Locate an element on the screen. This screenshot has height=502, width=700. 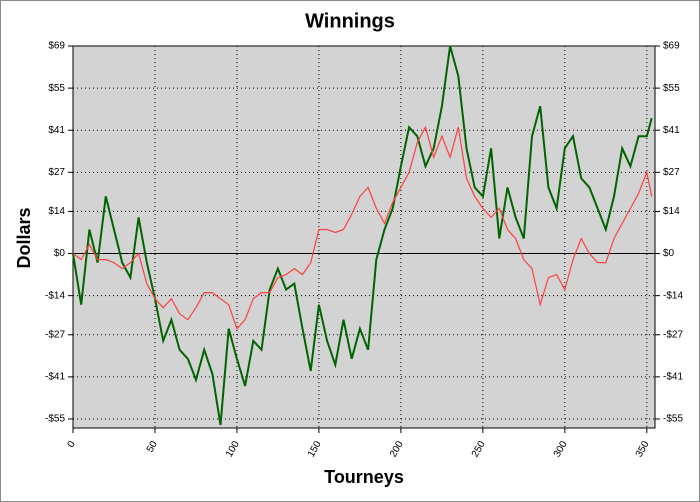
x-tick-label: 50 is located at coordinates (152, 447).